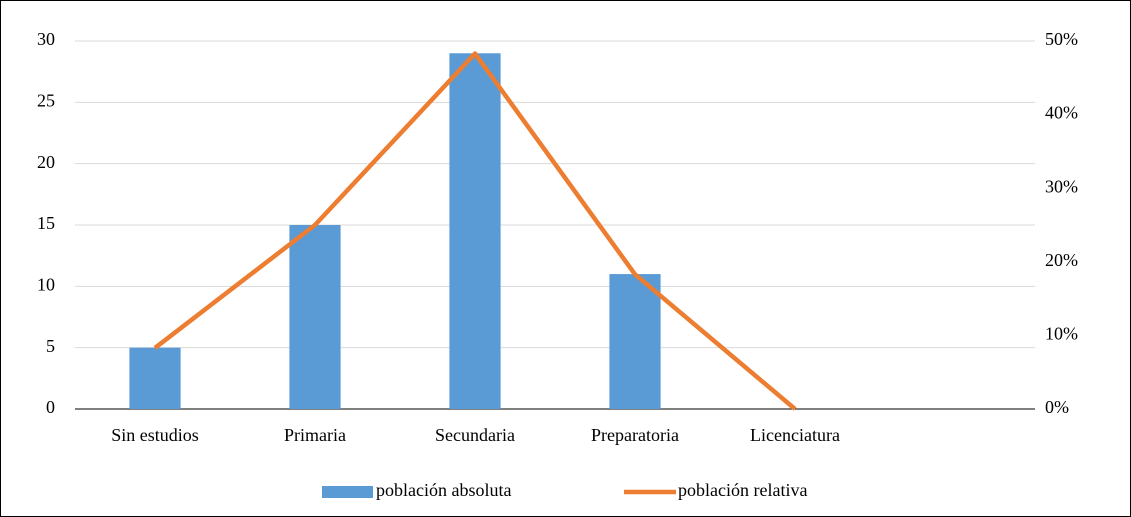 Image resolution: width=1131 pixels, height=517 pixels. I want to click on y-tick-label: 10, so click(46, 284).